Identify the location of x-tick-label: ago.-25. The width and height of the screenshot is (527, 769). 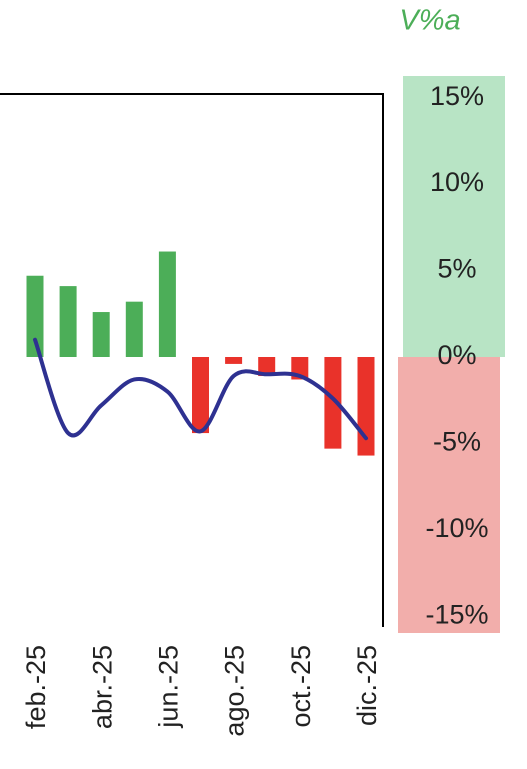
(235, 691).